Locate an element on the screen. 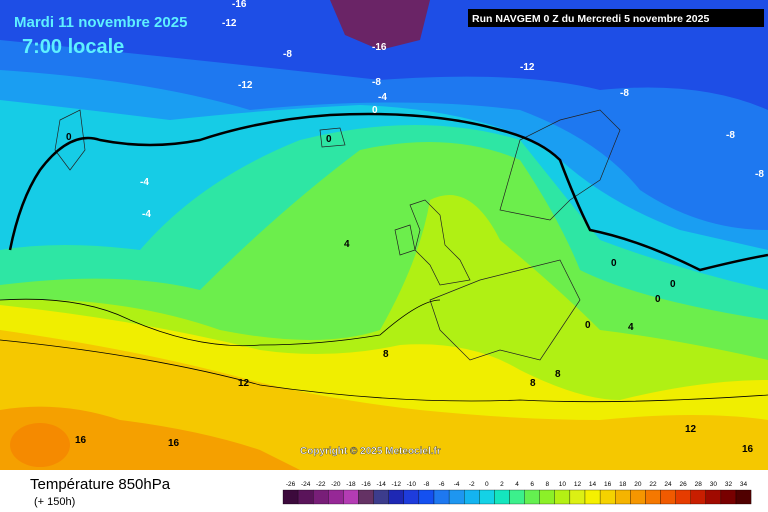 The image size is (768, 512). scale-label: -24 is located at coordinates (306, 484).